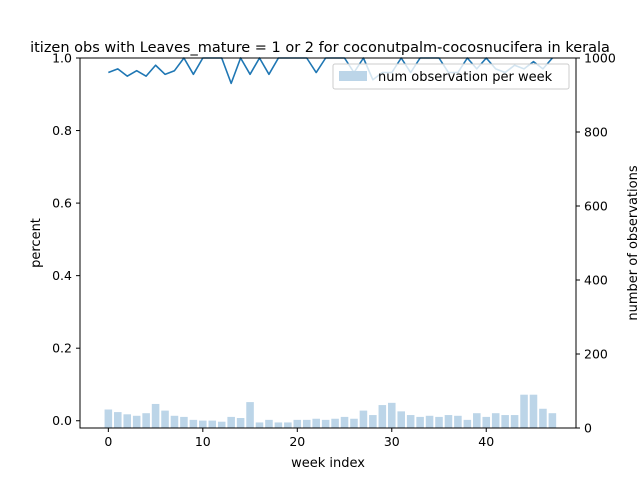 This screenshot has width=640, height=480. Describe the element at coordinates (596, 354) in the screenshot. I see `y-right-tick-label: 200` at that location.